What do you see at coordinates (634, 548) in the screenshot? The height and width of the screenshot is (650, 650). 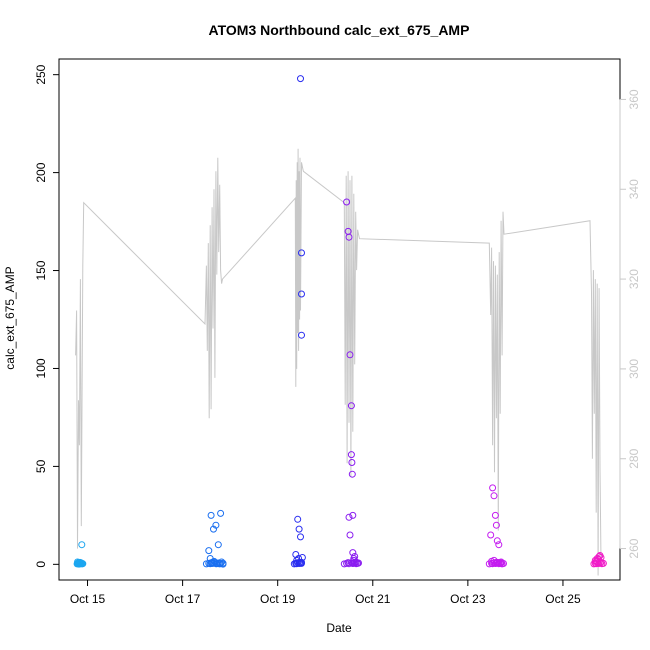 I see `secondary-y-tick-label: 260` at bounding box center [634, 548].